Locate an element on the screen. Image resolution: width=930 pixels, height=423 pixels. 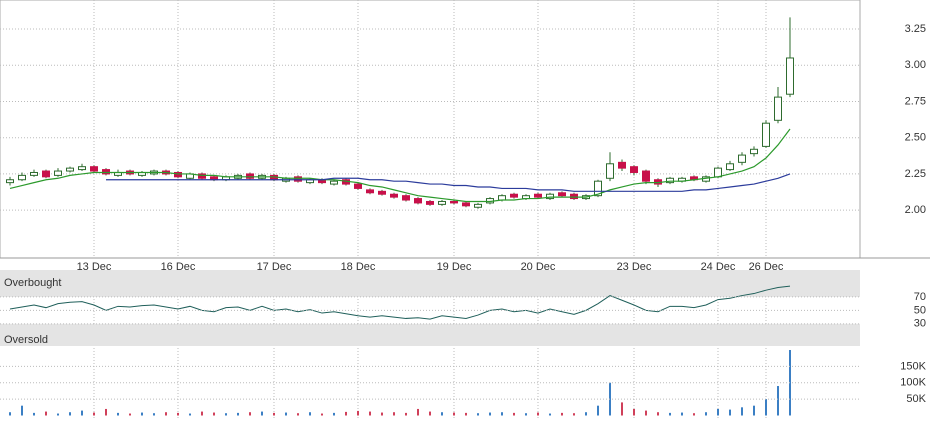
y-tick-label: 70 is located at coordinates (920, 297).